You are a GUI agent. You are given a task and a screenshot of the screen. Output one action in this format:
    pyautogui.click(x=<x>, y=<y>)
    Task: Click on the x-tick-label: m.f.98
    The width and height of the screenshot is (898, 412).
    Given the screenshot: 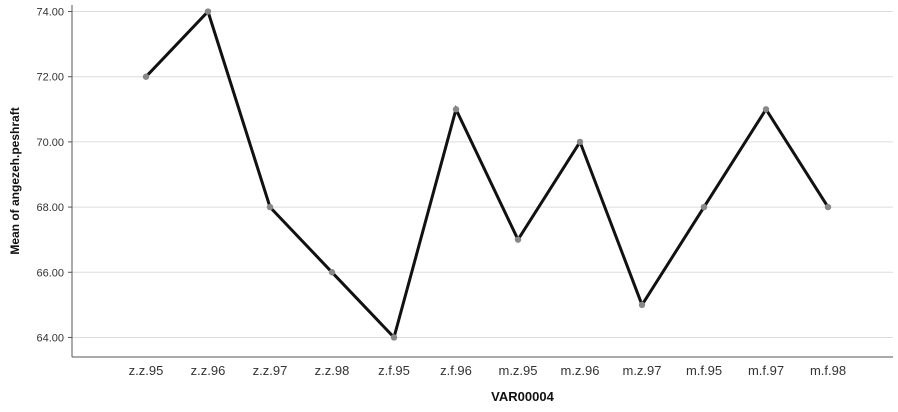 What is the action you would take?
    pyautogui.click(x=828, y=370)
    